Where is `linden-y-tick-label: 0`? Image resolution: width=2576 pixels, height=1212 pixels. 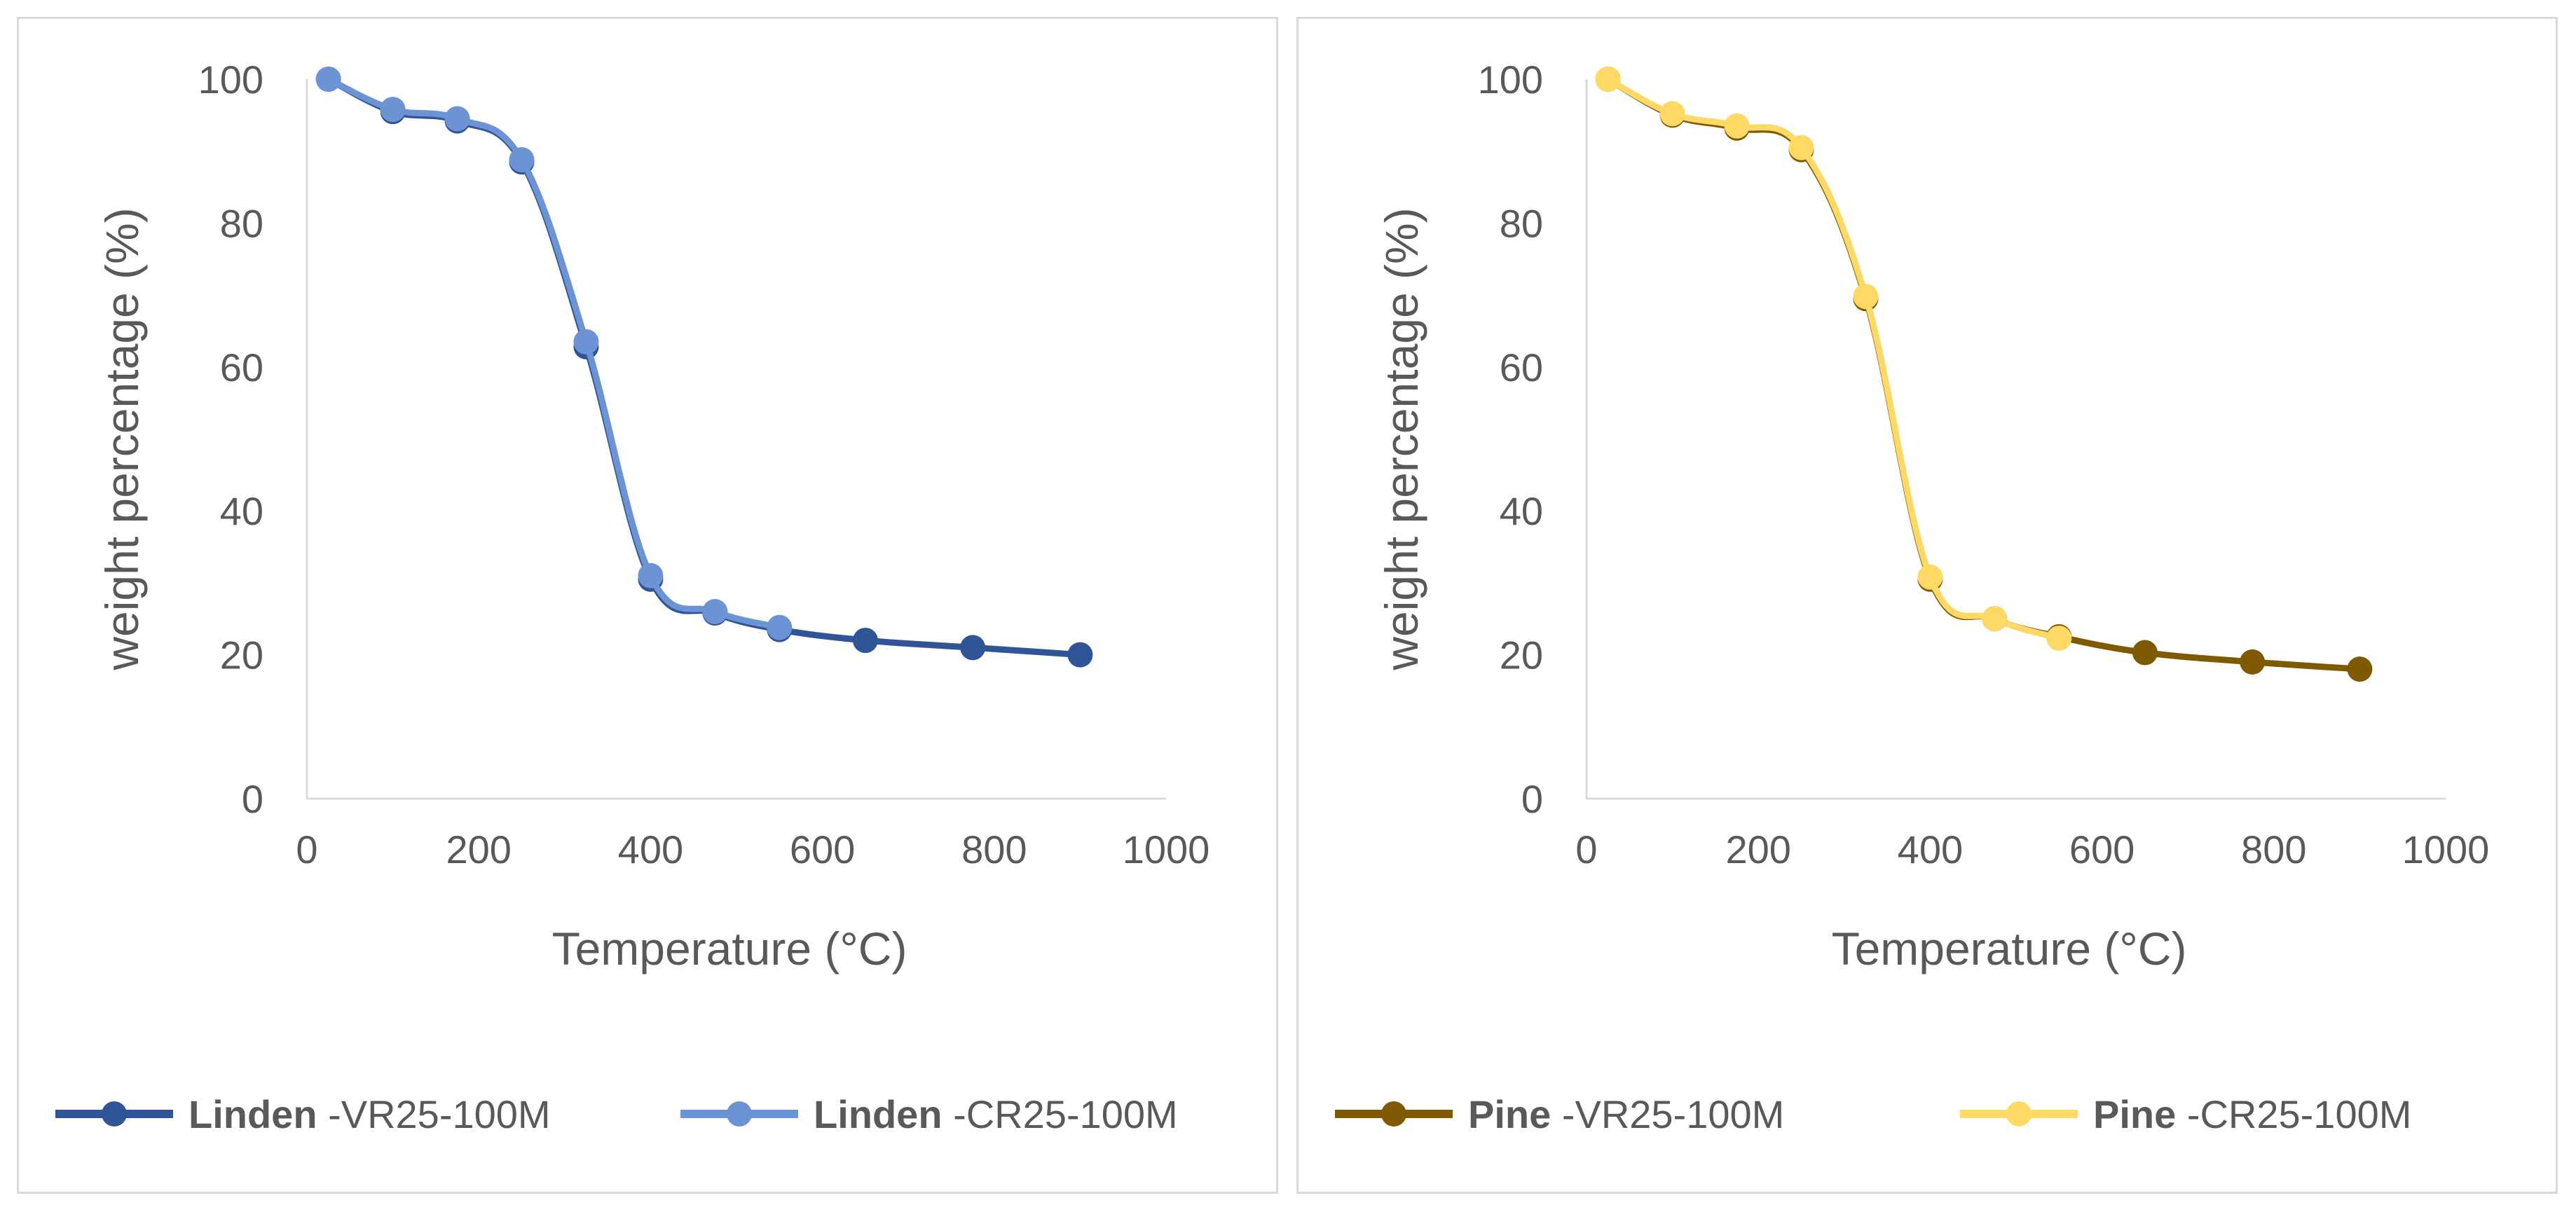
linden-y-tick-label: 0 is located at coordinates (253, 799).